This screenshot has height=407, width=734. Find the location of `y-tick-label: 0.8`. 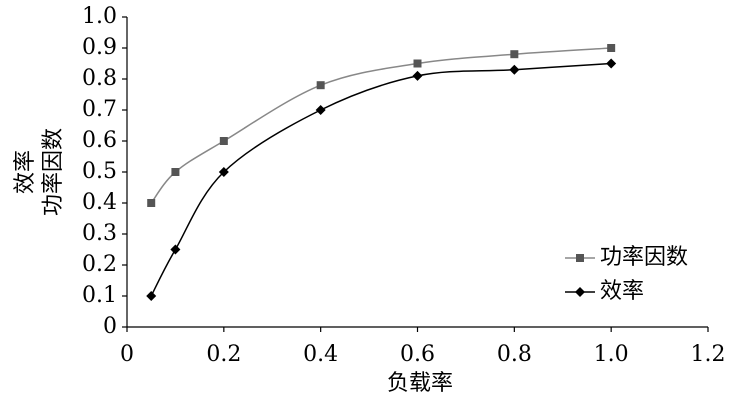

y-tick-label: 0.8 is located at coordinates (99, 78).